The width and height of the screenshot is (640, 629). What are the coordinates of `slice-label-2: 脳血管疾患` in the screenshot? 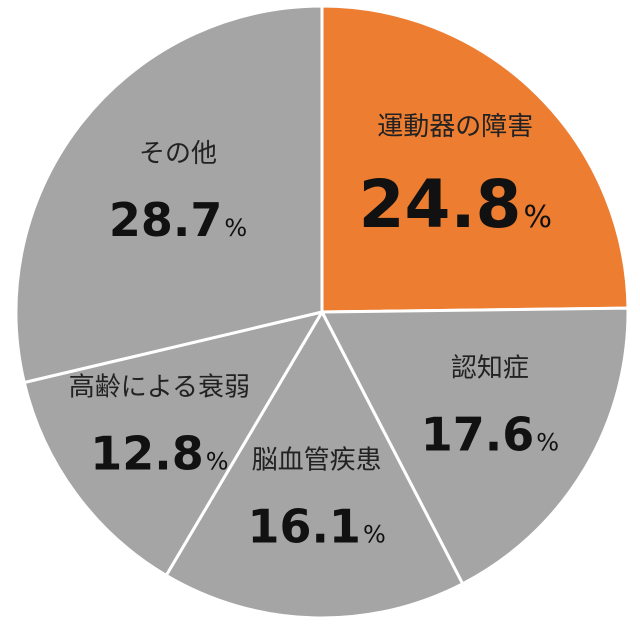 It's located at (317, 461).